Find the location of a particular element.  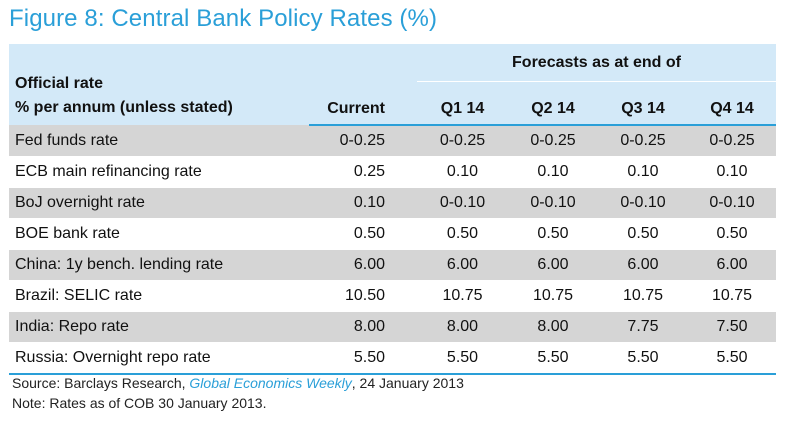

cell-current: 10.50 is located at coordinates (363, 296).